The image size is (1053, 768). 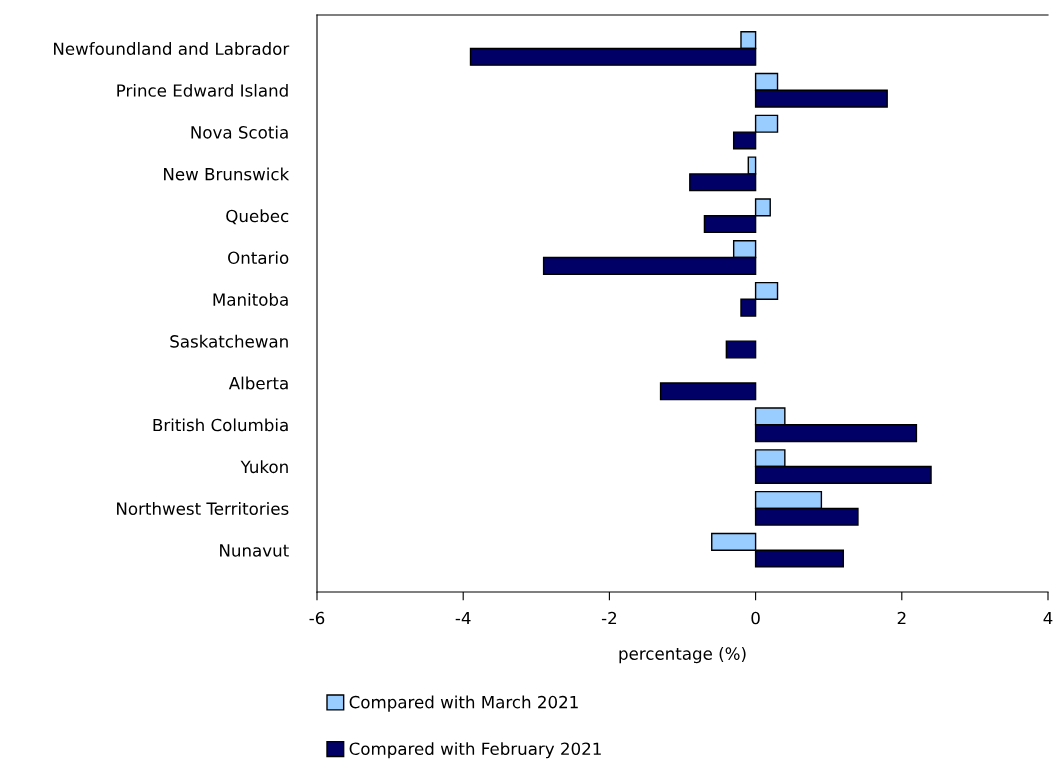 What do you see at coordinates (1048, 618) in the screenshot?
I see `x-tick-label: 4` at bounding box center [1048, 618].